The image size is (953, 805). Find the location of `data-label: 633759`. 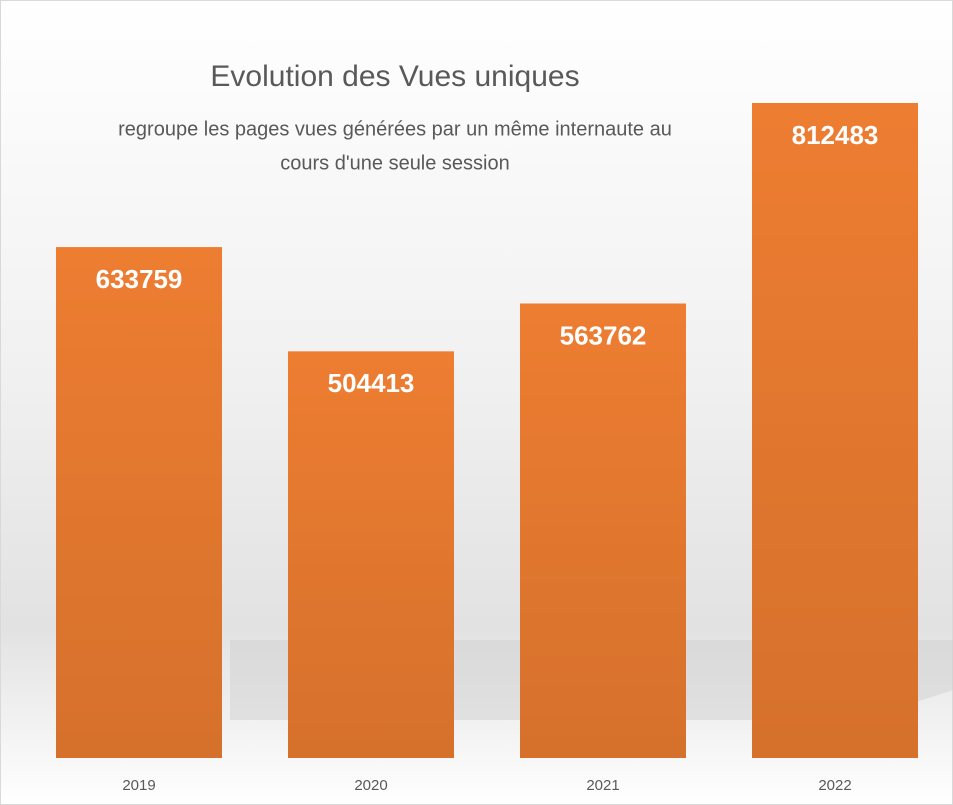

data-label: 633759 is located at coordinates (139, 279).